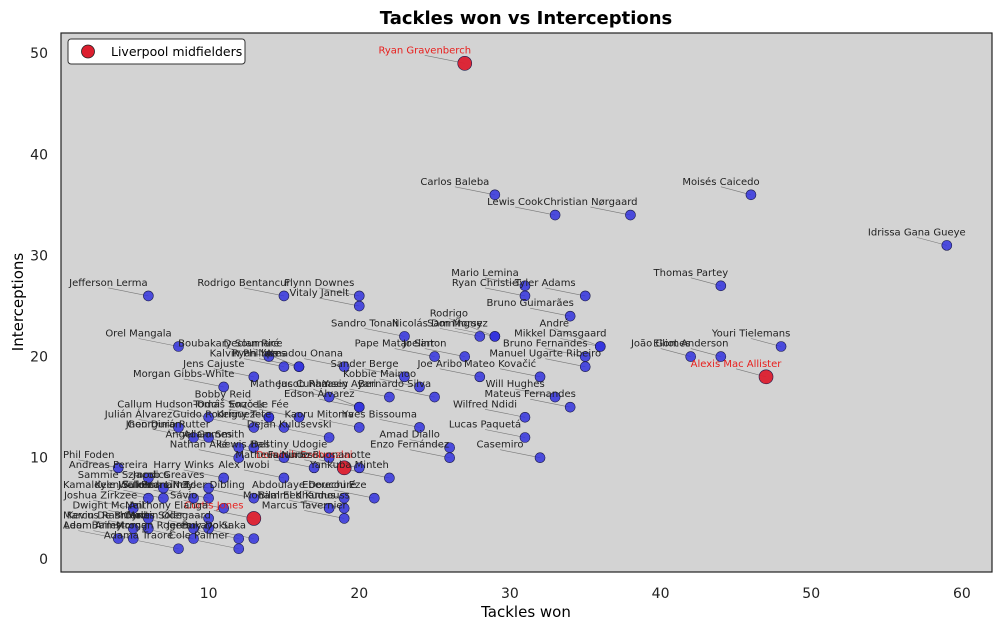 This screenshot has height=630, width=1000. I want to click on point-curtis-jones, so click(254, 518).